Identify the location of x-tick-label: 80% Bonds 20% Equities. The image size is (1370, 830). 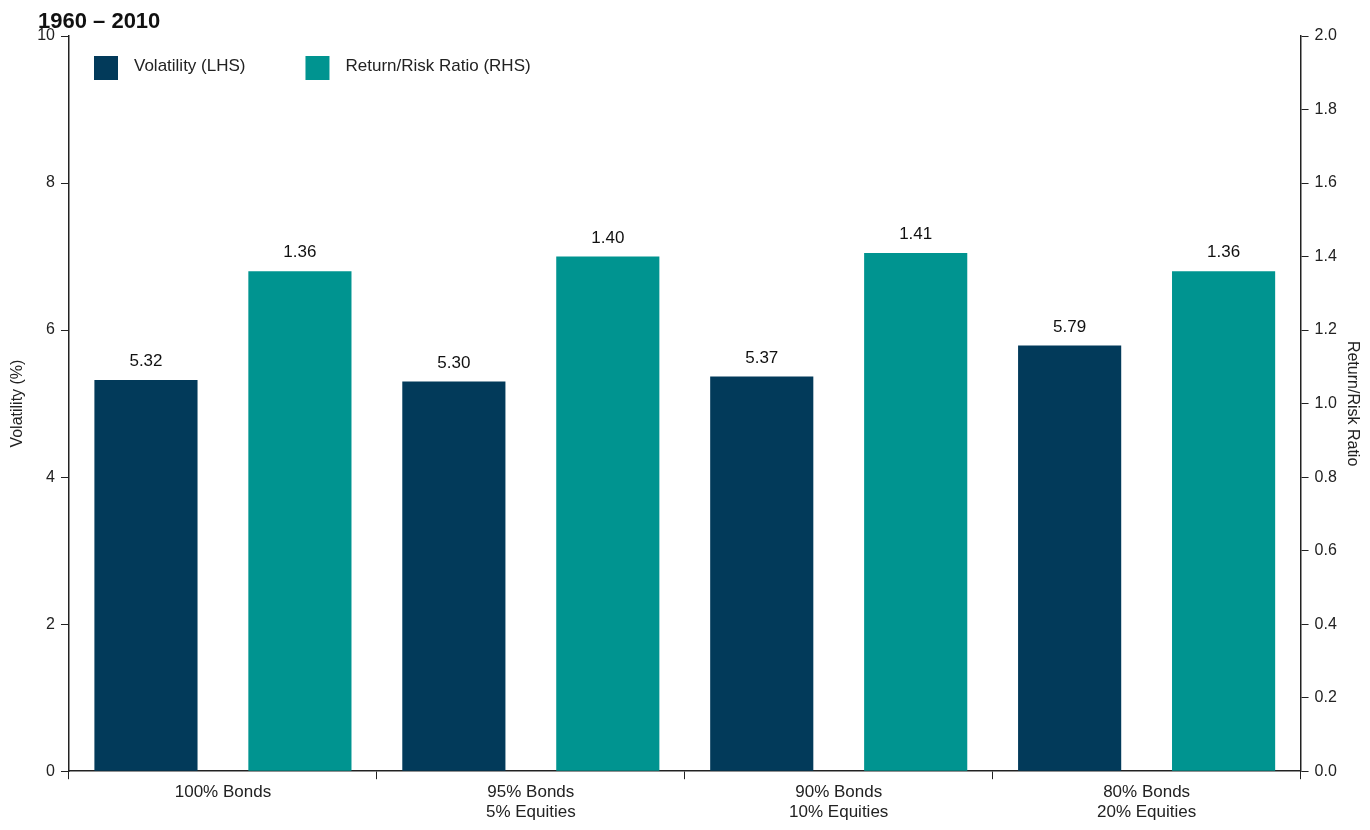
(1147, 802).